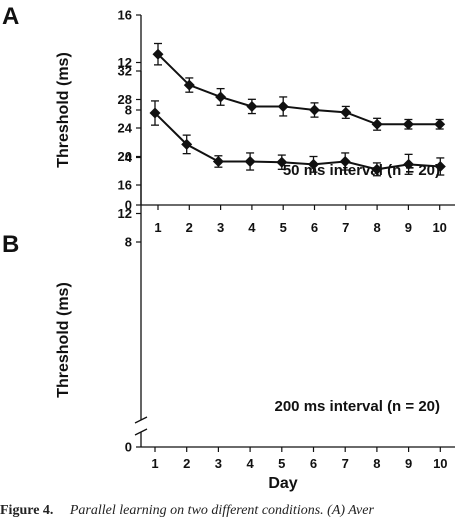 The width and height of the screenshot is (474, 517). What do you see at coordinates (252, 227) in the screenshot?
I see `panel-a-x-tick-label: 4` at bounding box center [252, 227].